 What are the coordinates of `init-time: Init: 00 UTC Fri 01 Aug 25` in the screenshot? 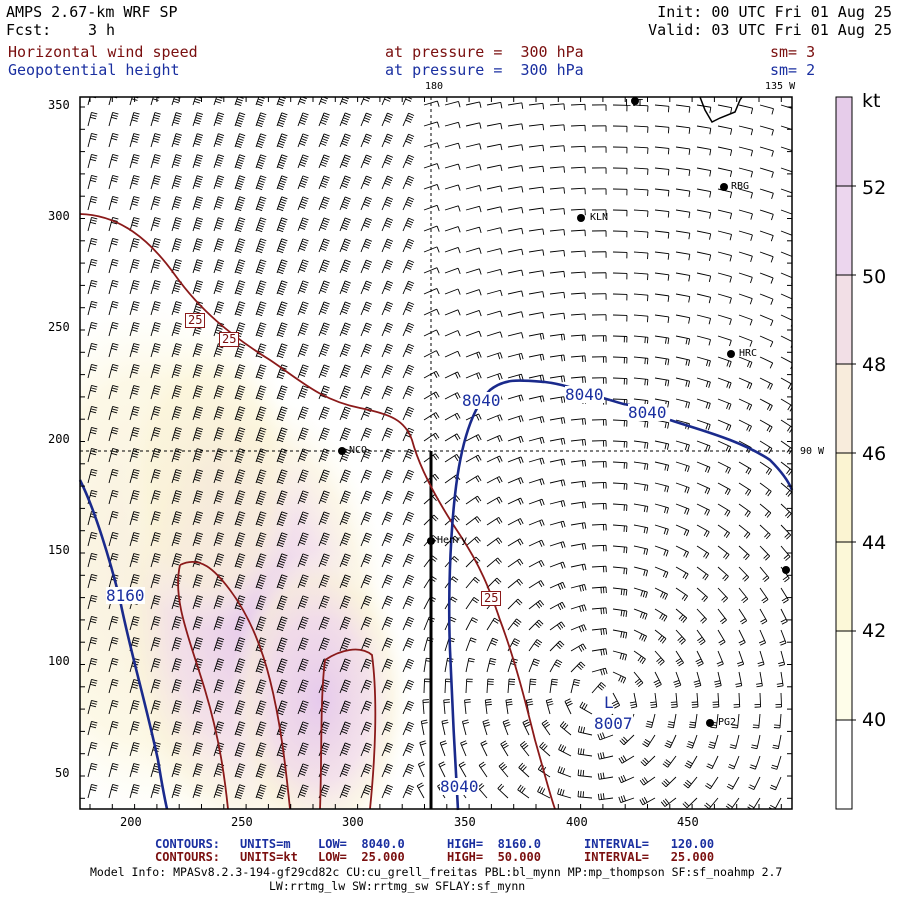 It's located at (774, 12).